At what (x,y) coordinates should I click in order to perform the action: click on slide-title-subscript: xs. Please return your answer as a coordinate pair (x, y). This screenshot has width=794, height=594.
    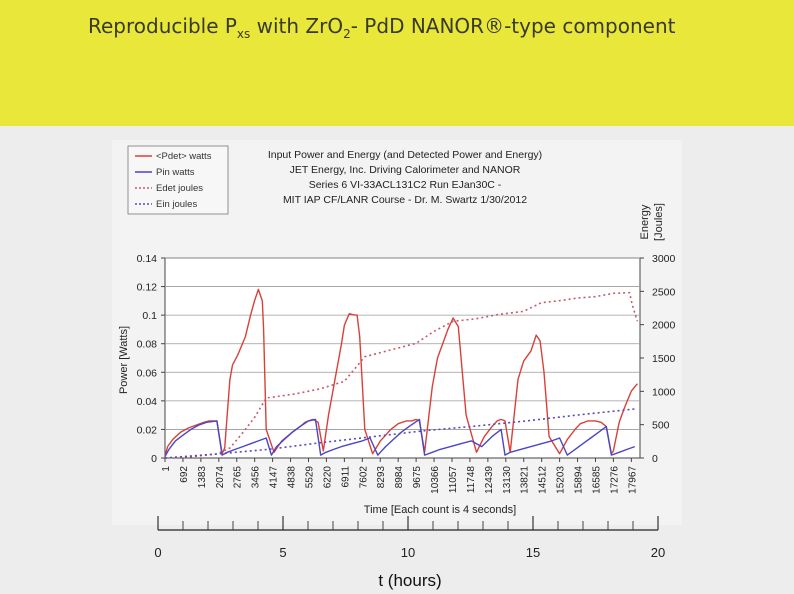
    Looking at the image, I should click on (243, 34).